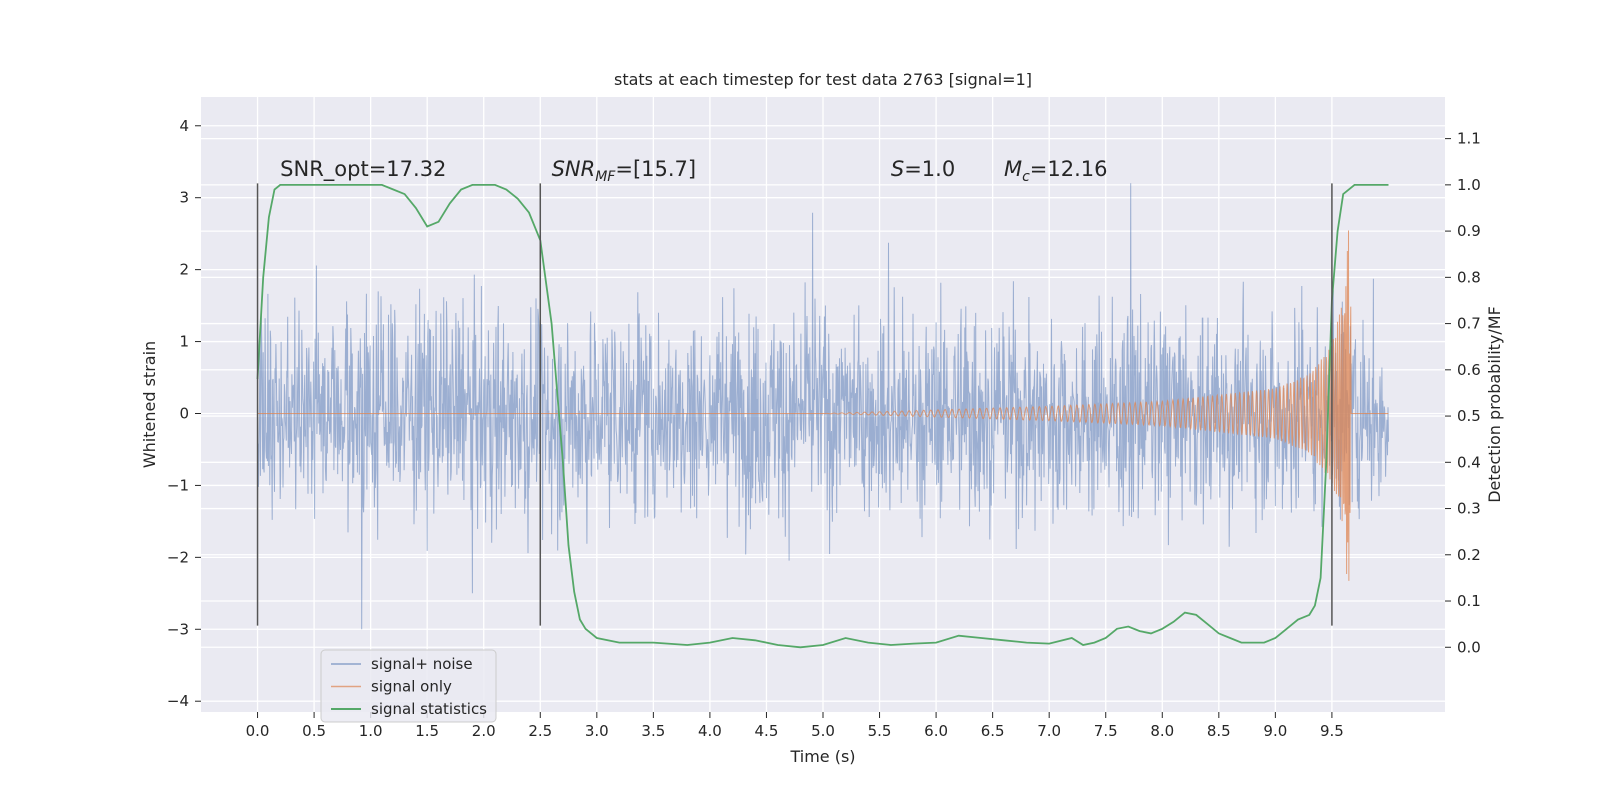  I want to click on y2-tick-label: 0.3, so click(1469, 509).